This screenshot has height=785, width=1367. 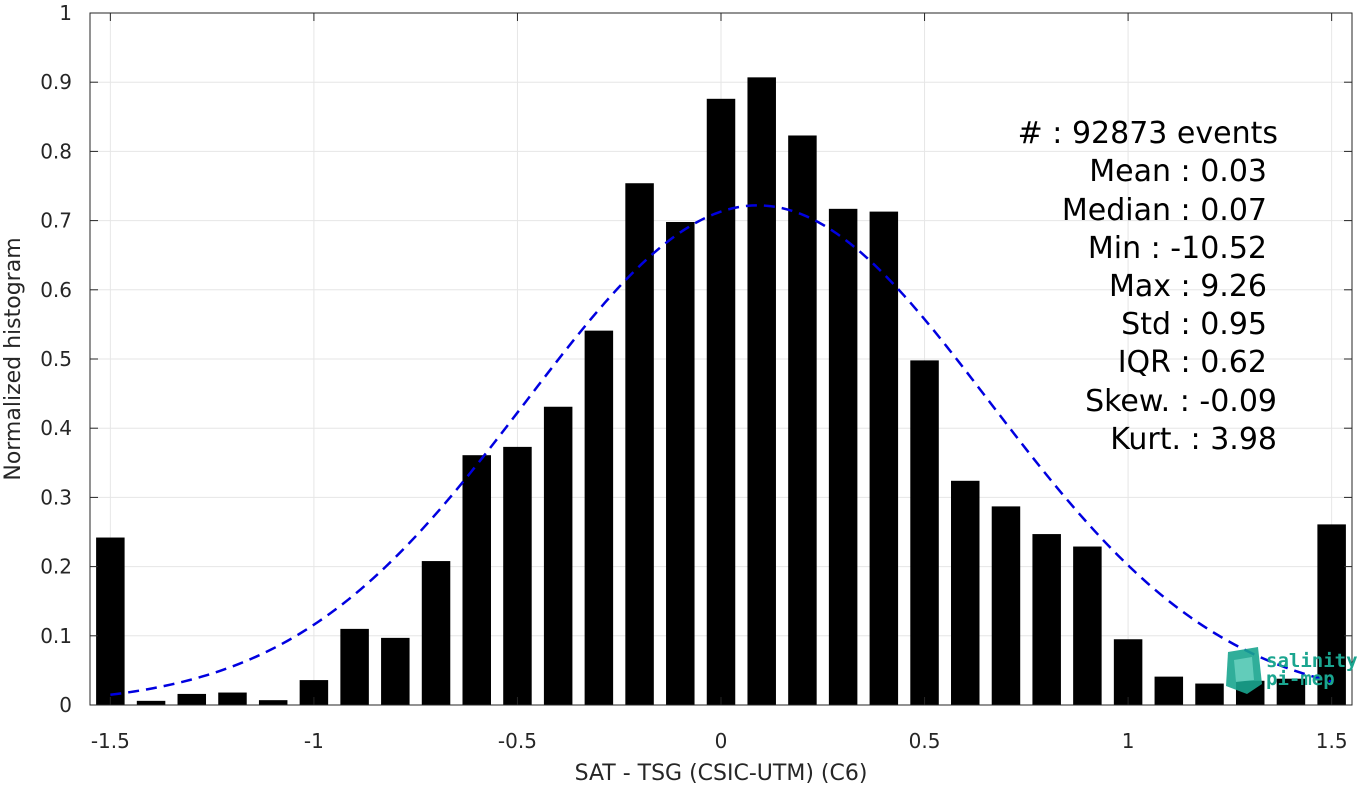 What do you see at coordinates (1128, 741) in the screenshot?
I see `x-tick-label: 1` at bounding box center [1128, 741].